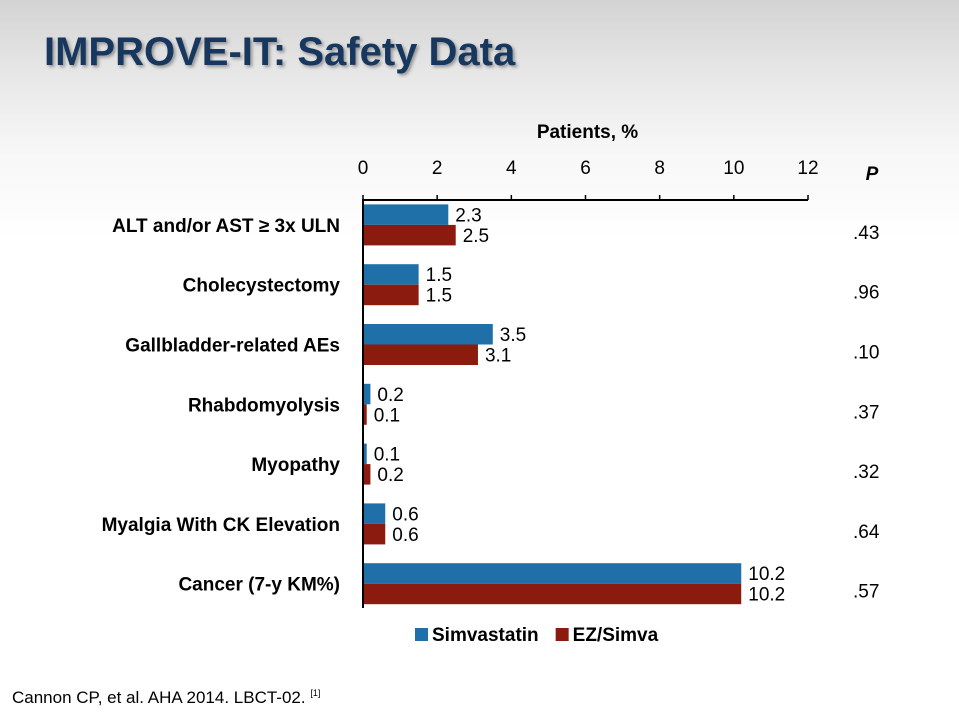 The width and height of the screenshot is (959, 719). What do you see at coordinates (866, 233) in the screenshot?
I see `p-value: .43` at bounding box center [866, 233].